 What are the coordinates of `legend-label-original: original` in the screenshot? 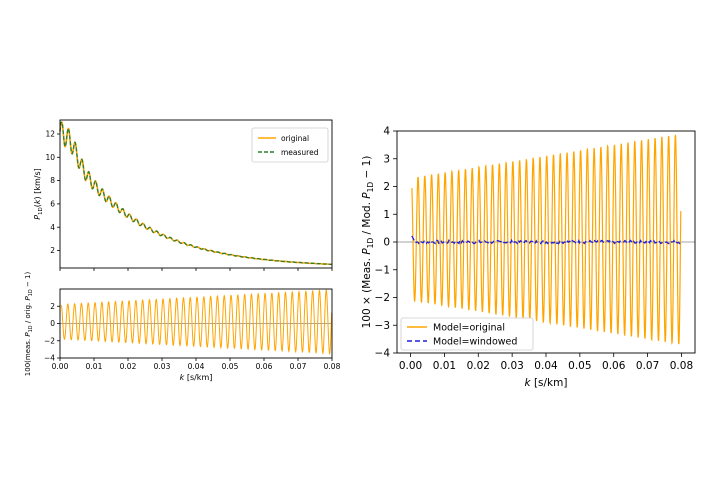 It's located at (295, 138).